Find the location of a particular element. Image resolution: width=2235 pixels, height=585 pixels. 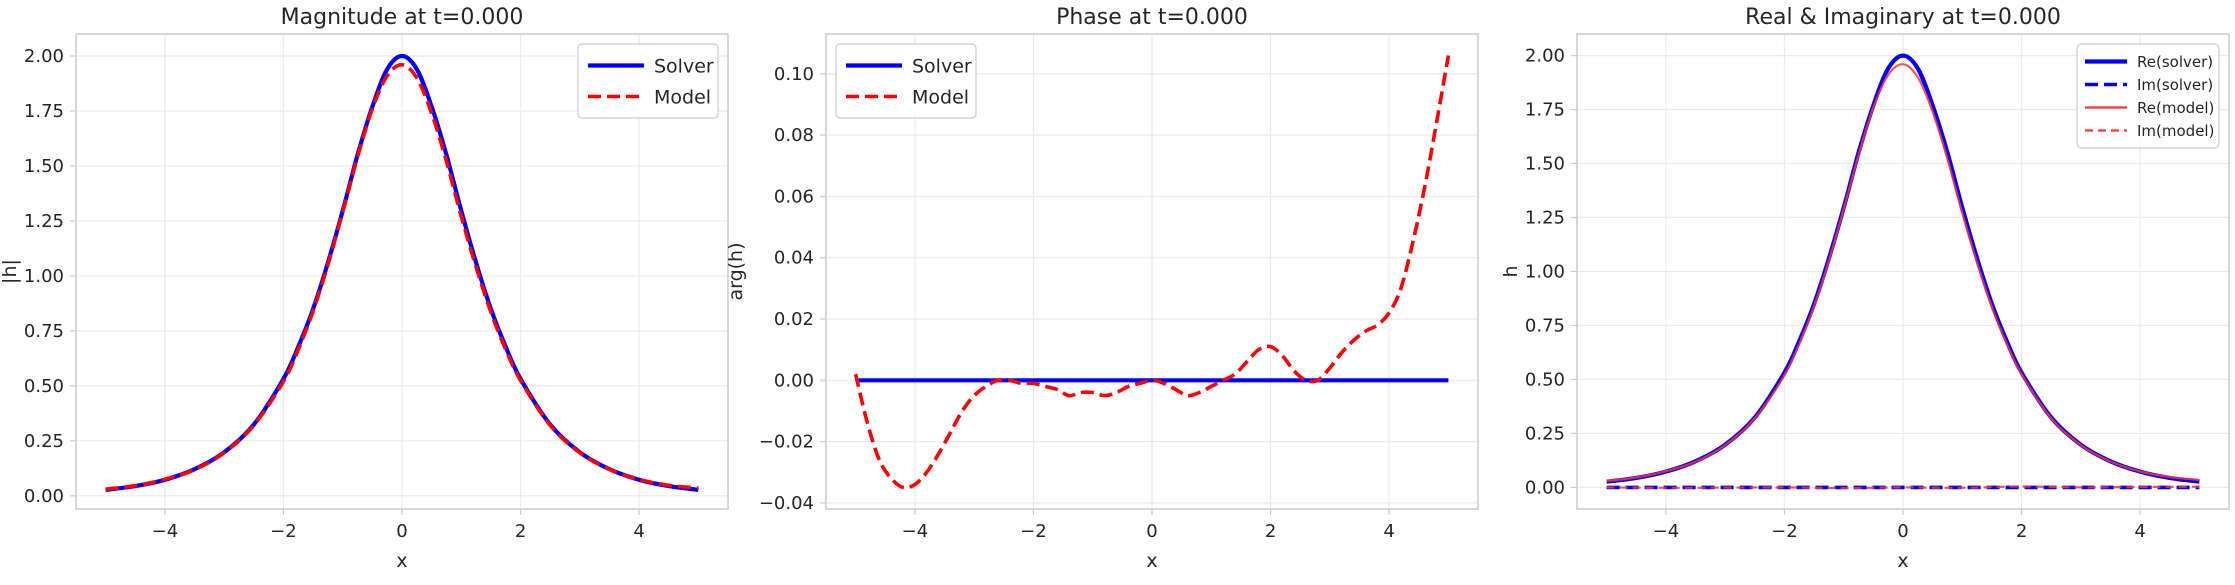

panel-title: Magnitude at t=0.000 is located at coordinates (402, 17).